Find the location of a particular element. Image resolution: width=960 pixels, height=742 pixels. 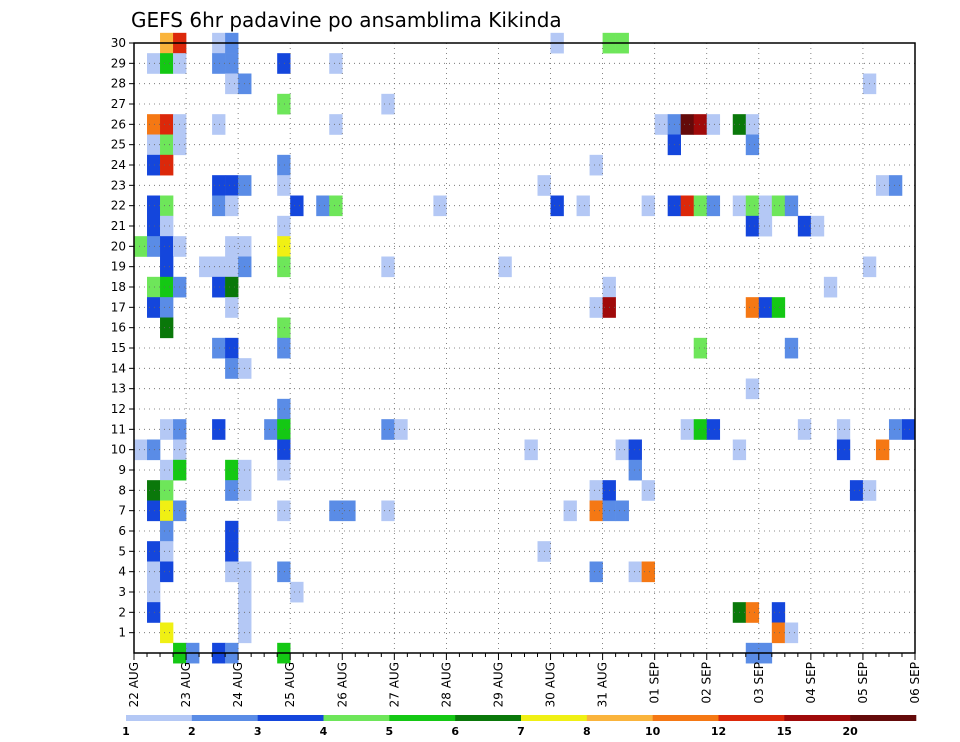

legend-label: 8 is located at coordinates (587, 731).